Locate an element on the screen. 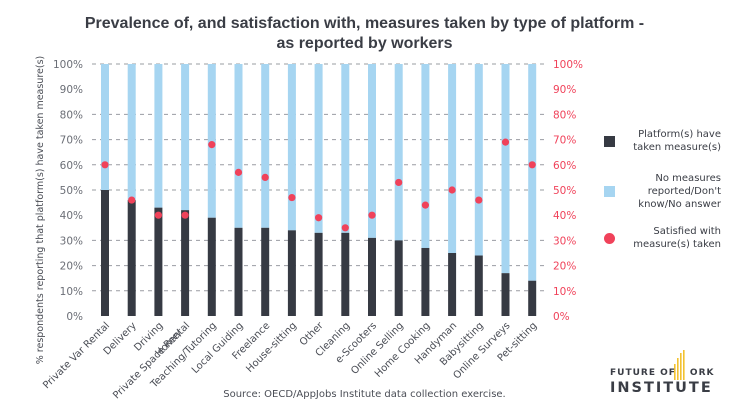 Image resolution: width=729 pixels, height=417 pixels. y-tick-label: 50% is located at coordinates (71, 191).